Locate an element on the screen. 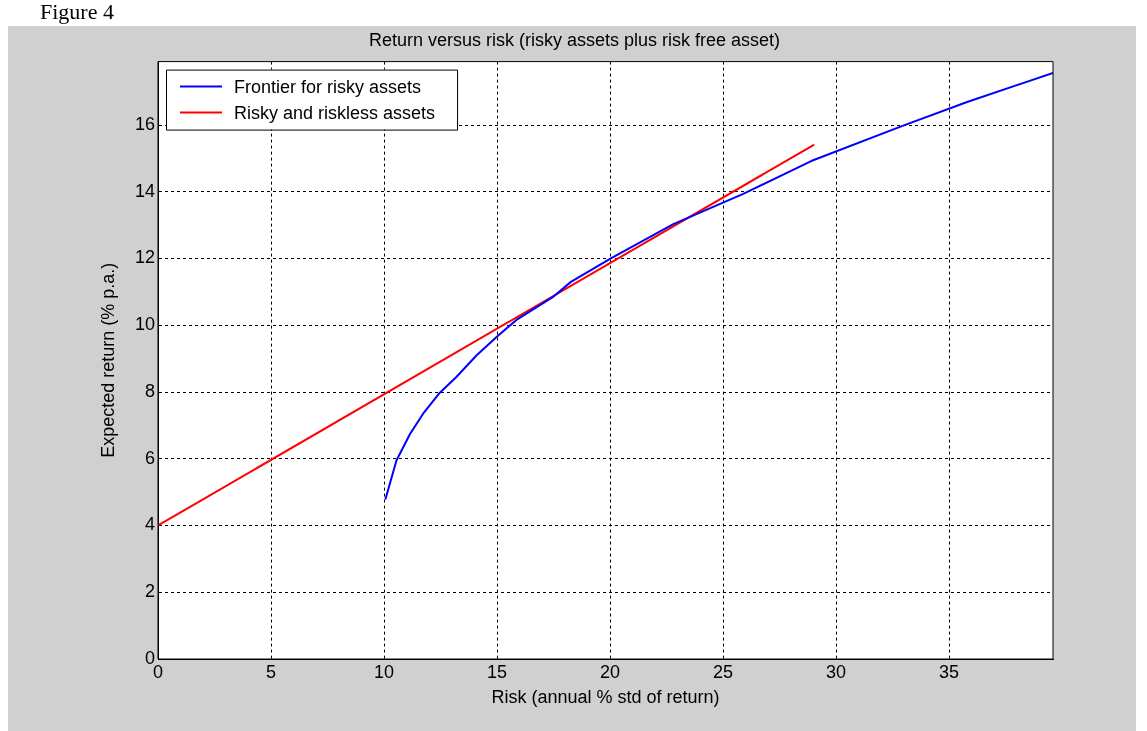  x-axis-title: Risk (annual % std of return) is located at coordinates (605, 697).